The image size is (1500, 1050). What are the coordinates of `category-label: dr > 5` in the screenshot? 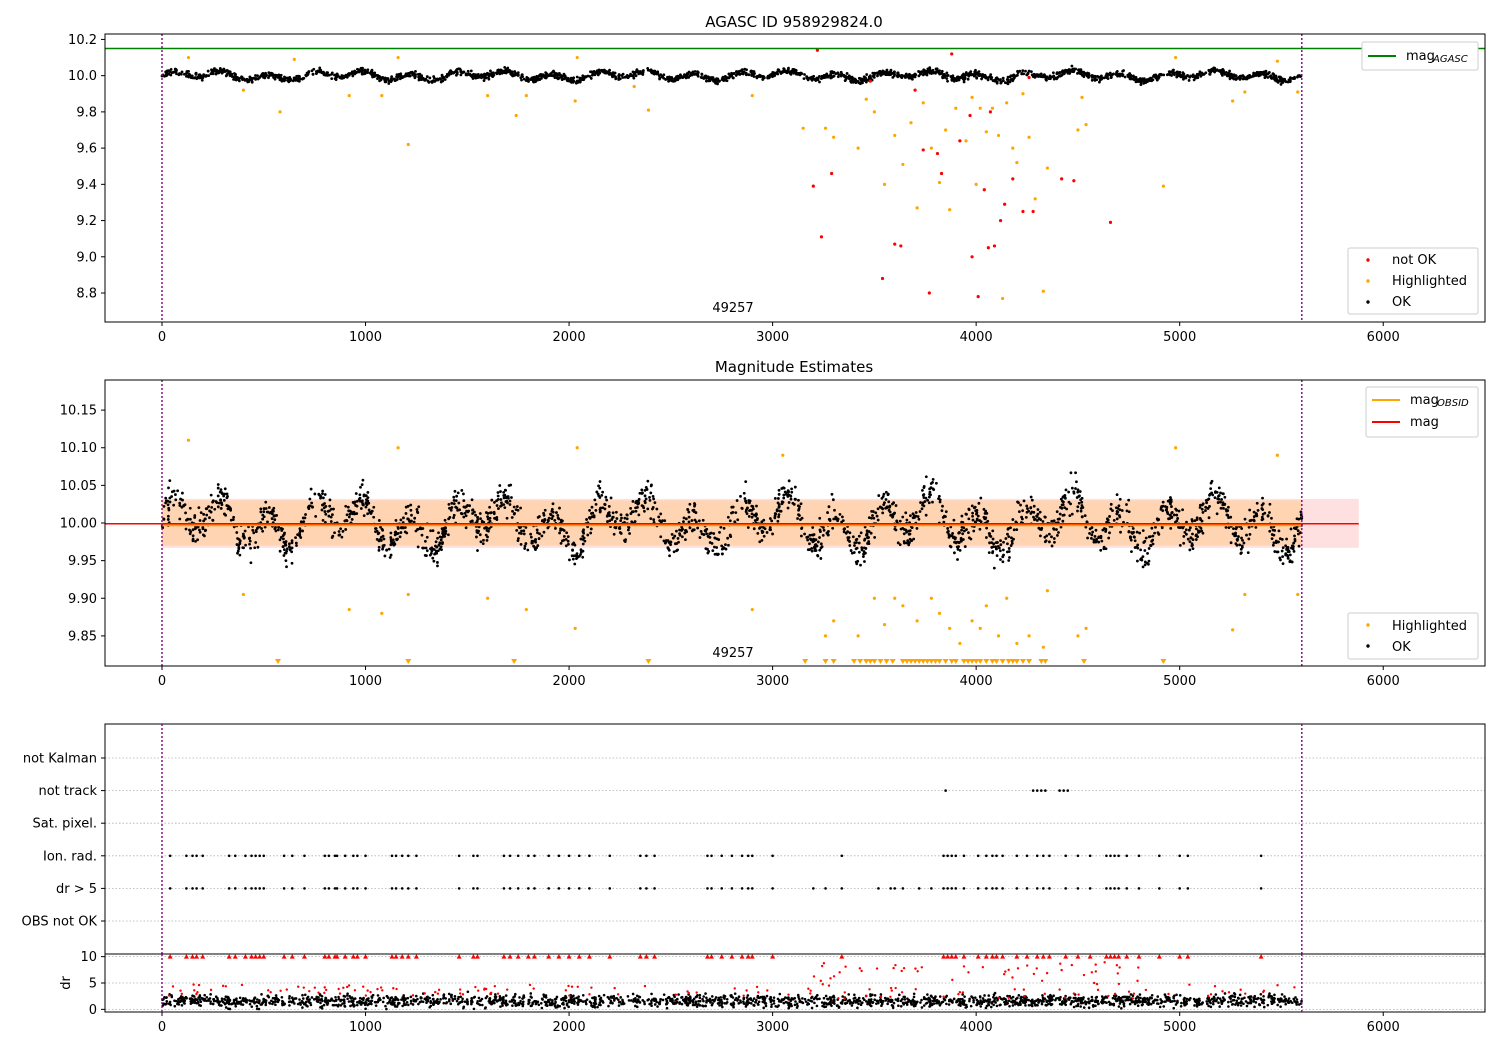 It's located at (76, 889).